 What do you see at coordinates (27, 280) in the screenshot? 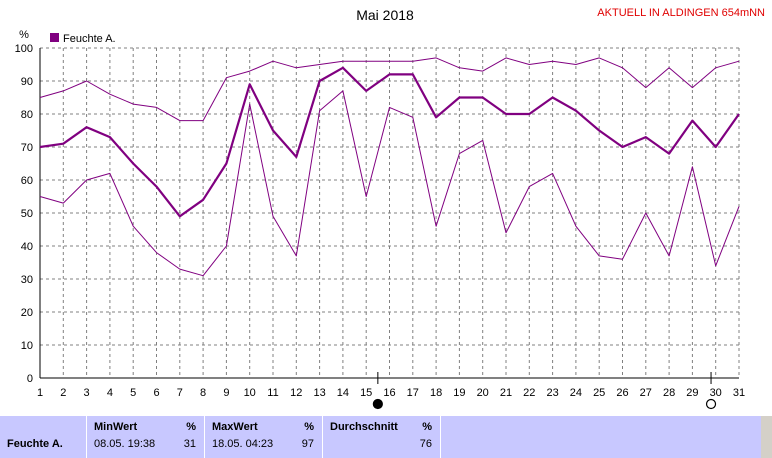
I see `y-tick-label: 30` at bounding box center [27, 280].